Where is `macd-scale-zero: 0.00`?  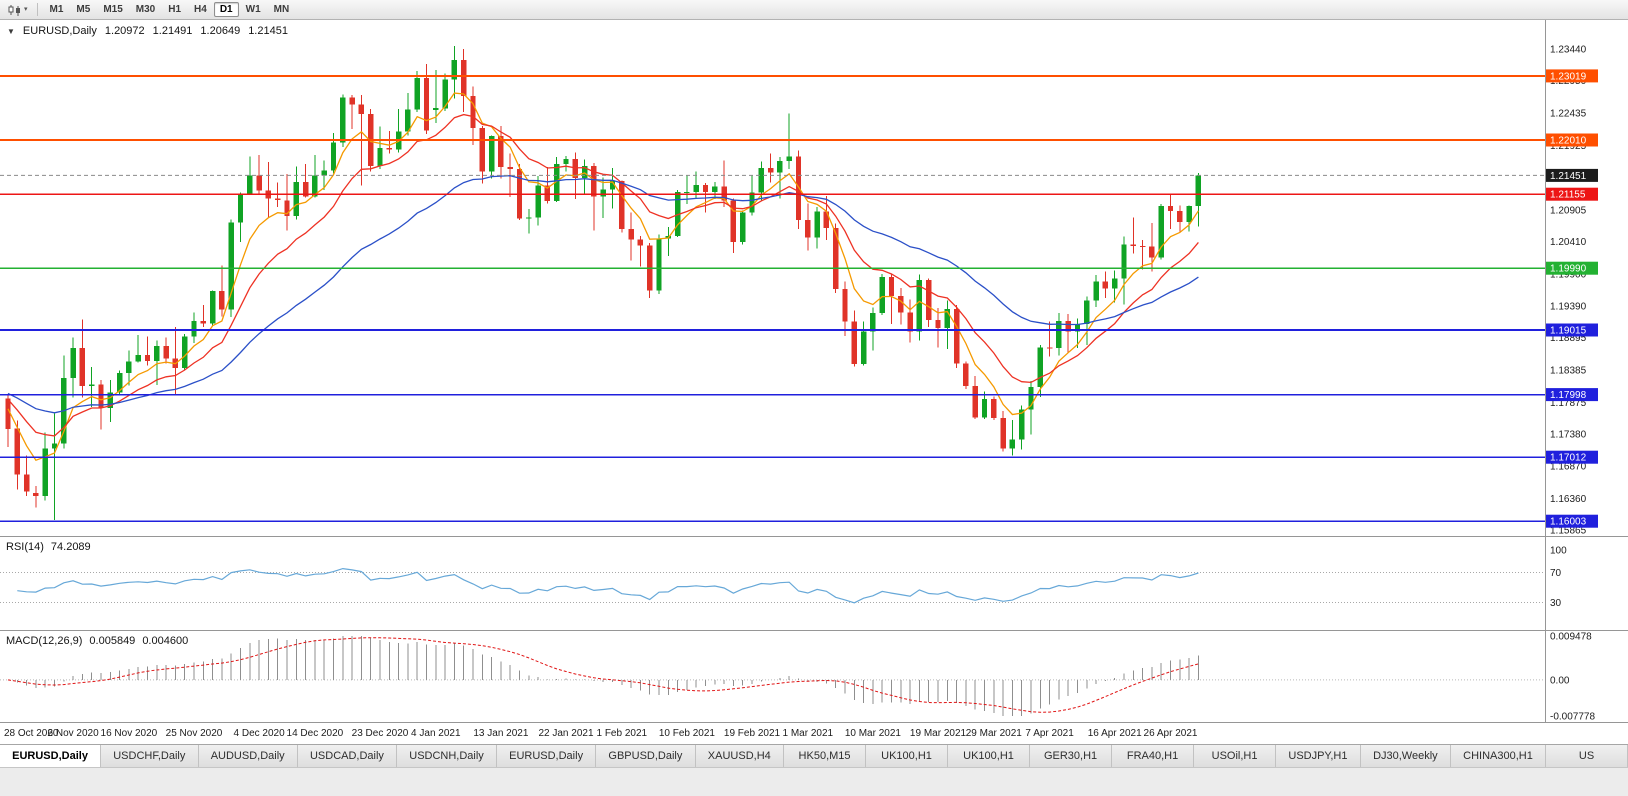
macd-scale-zero: 0.00 is located at coordinates (1560, 680).